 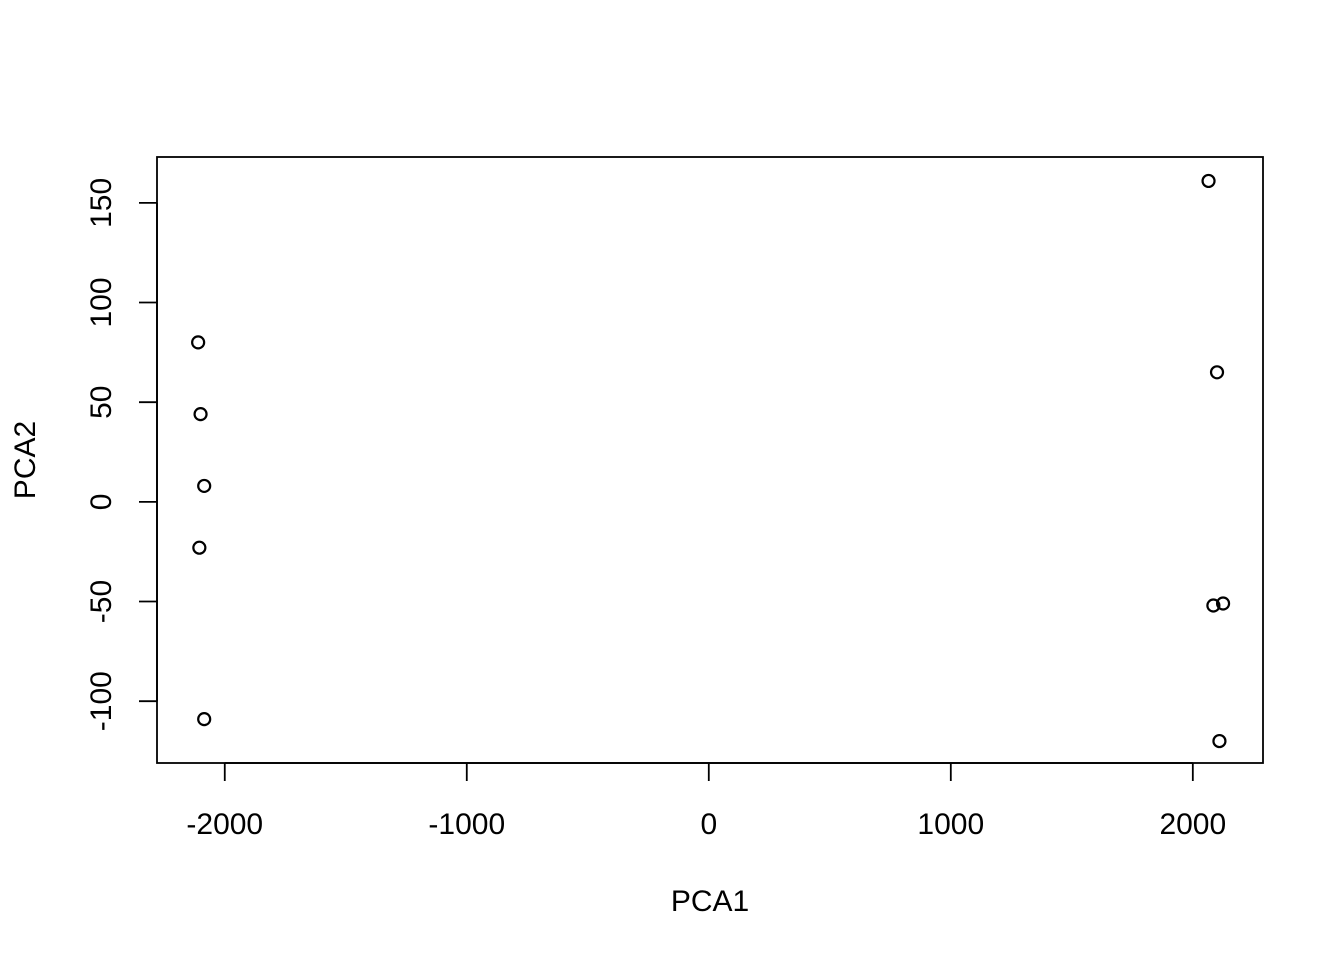 I want to click on y-tick-label: 150, so click(x=101, y=203).